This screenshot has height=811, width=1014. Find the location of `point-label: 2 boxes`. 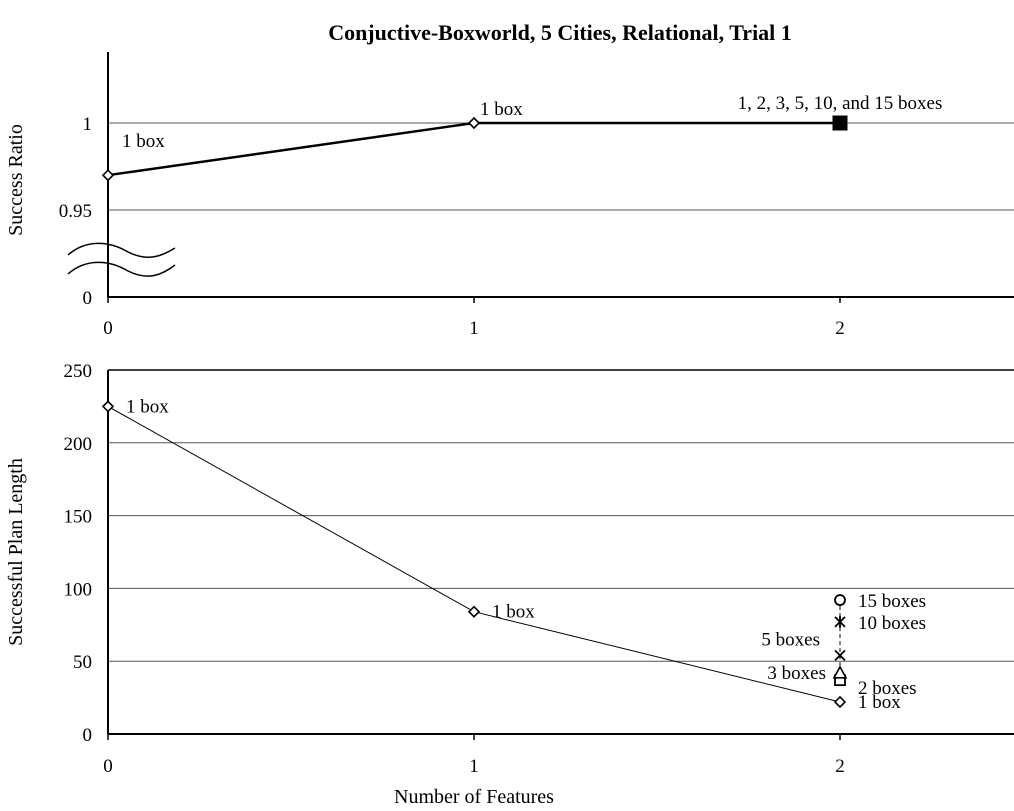

point-label: 2 boxes is located at coordinates (887, 688).